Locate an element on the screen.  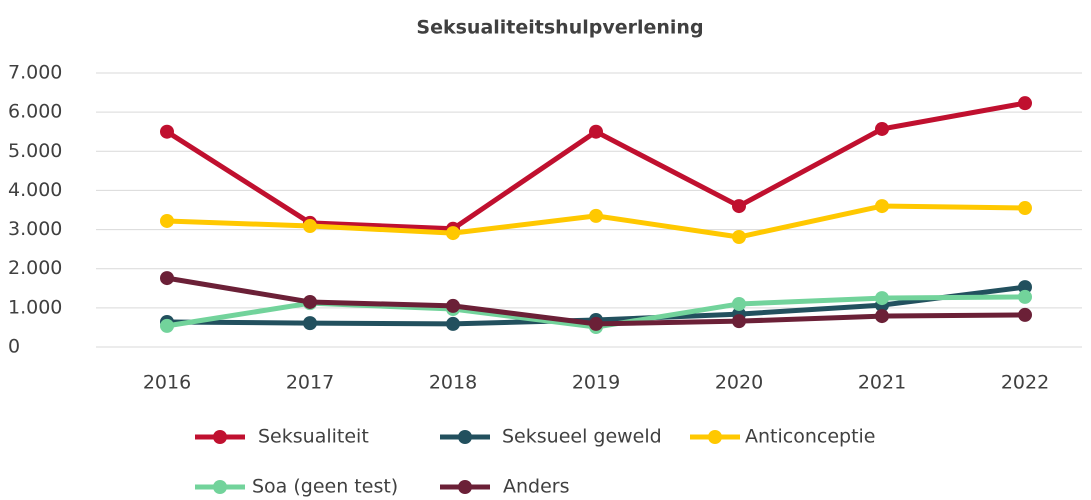
legend-label: Anders is located at coordinates (536, 487).